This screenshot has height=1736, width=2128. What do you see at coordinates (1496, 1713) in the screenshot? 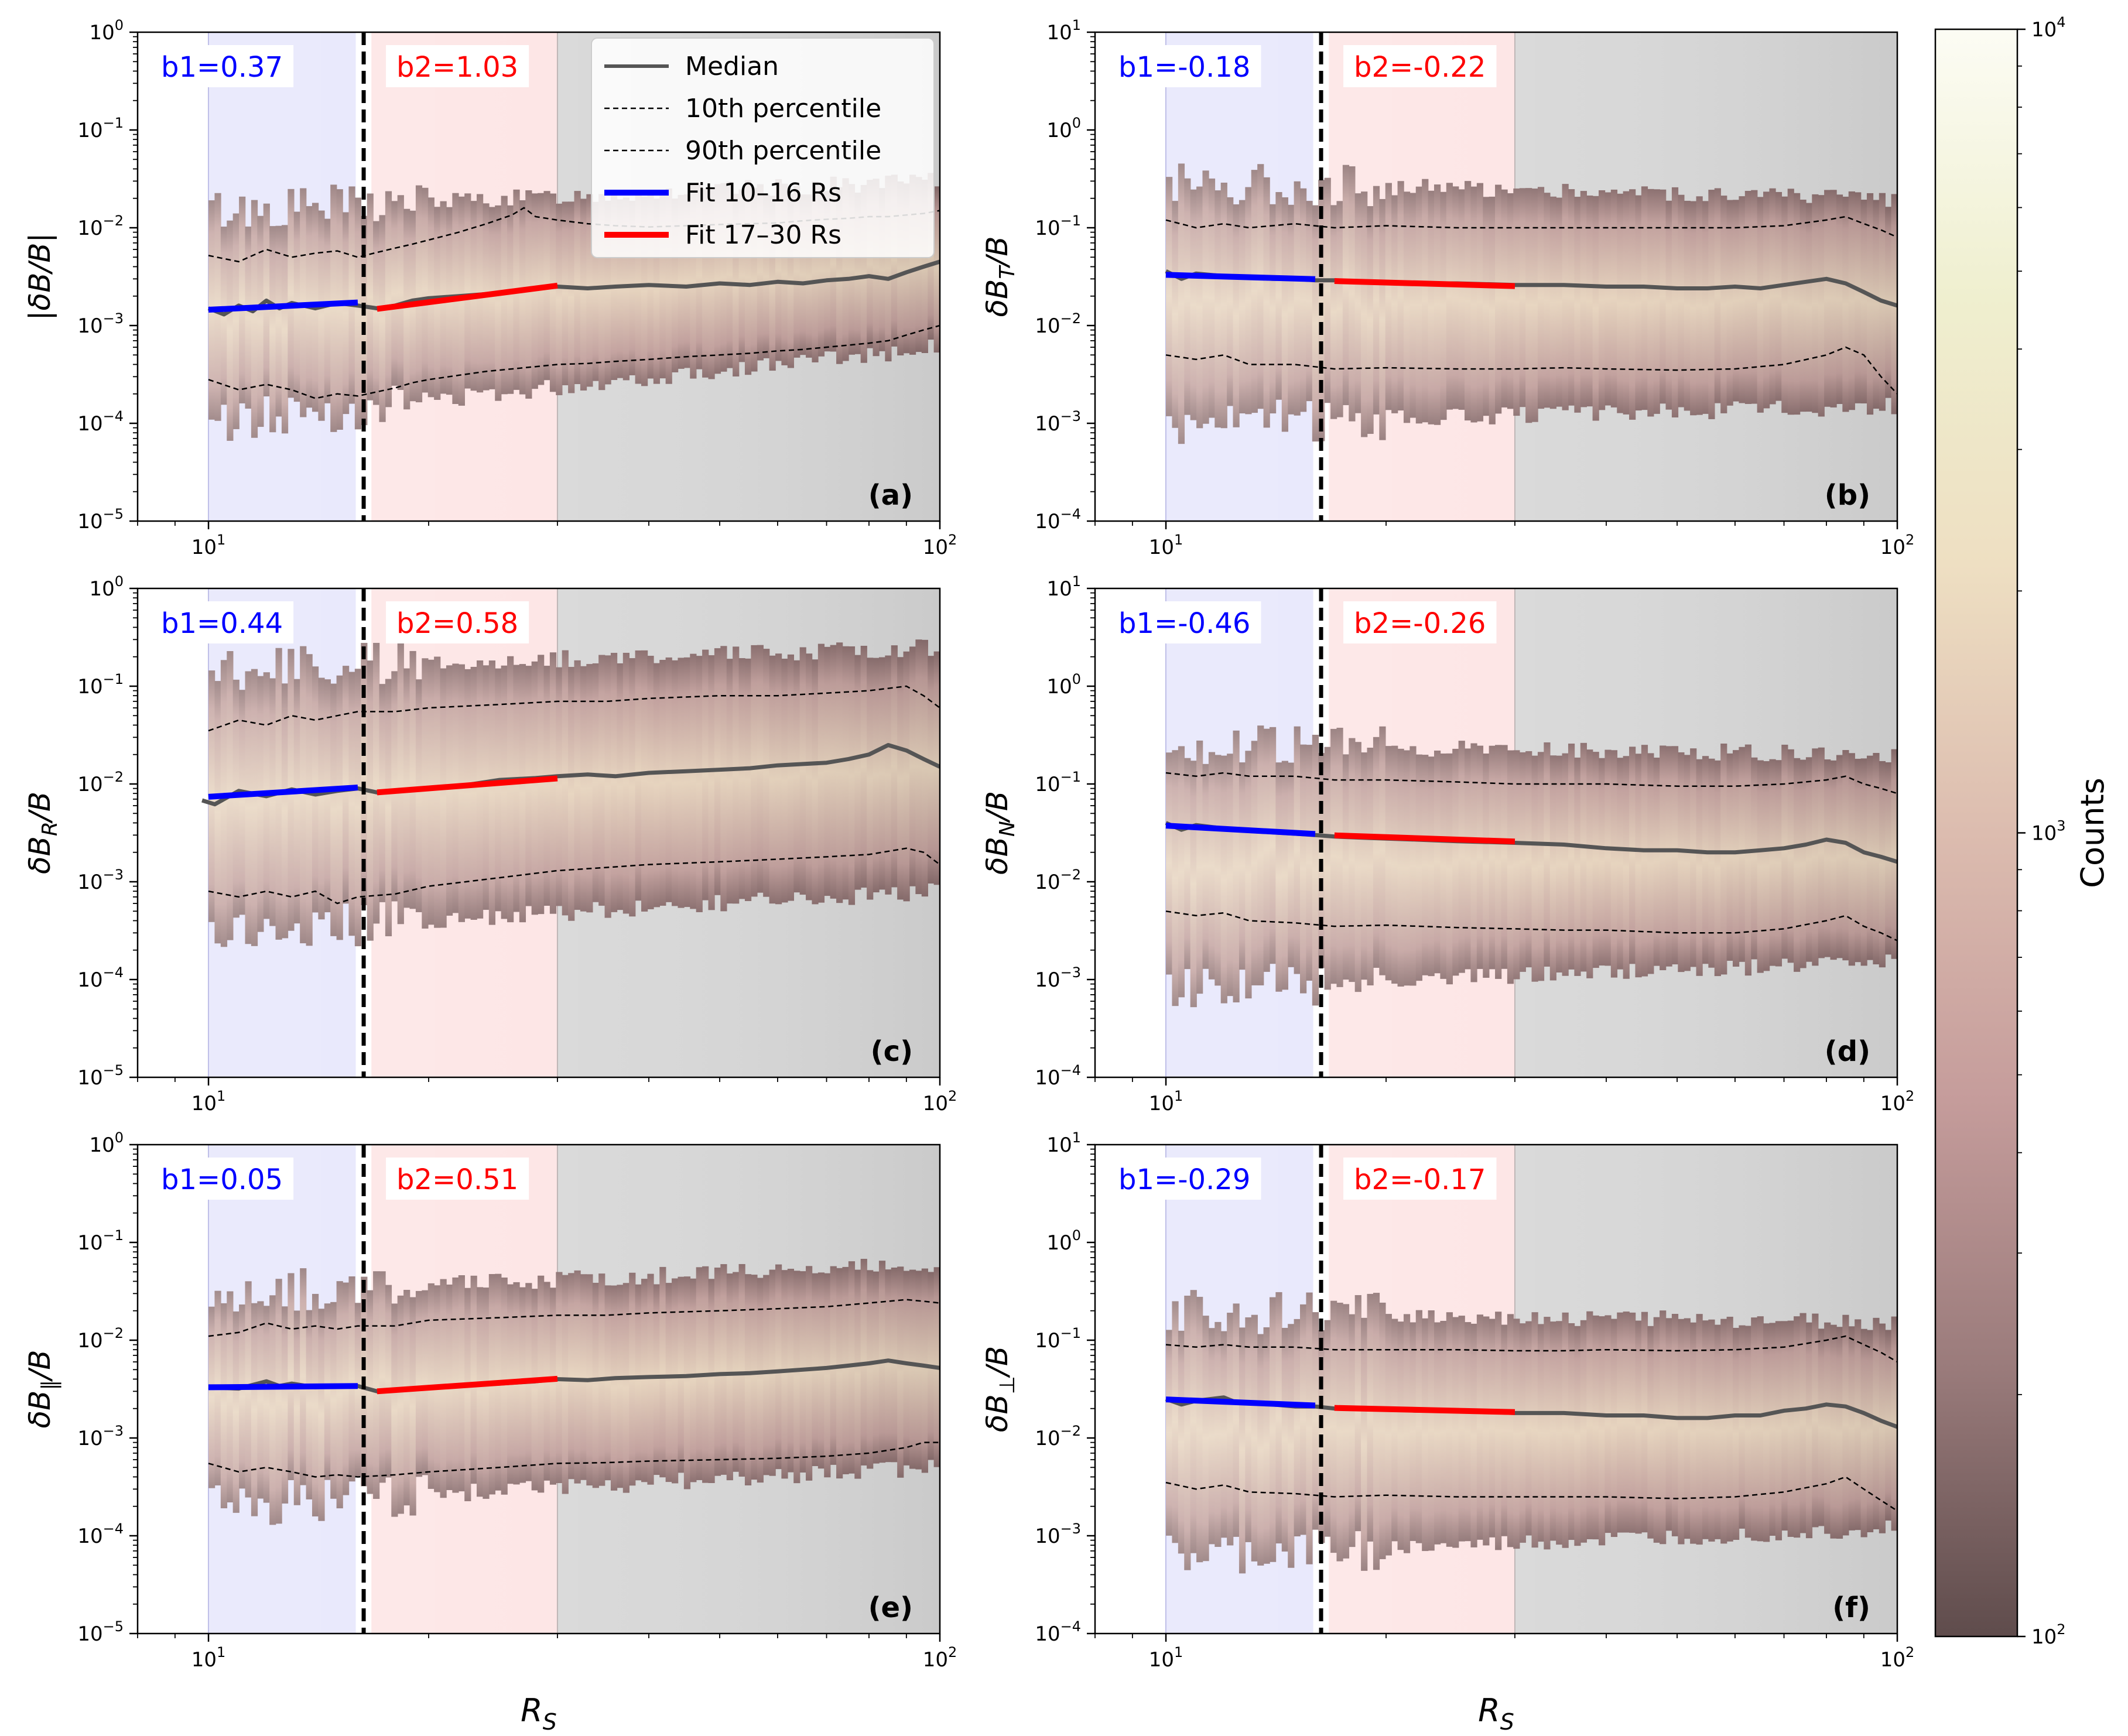
I see `x-axis-label: RS` at bounding box center [1496, 1713].